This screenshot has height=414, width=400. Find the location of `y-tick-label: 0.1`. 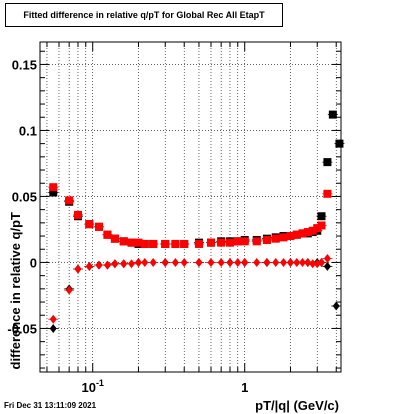

y-tick-label: 0.1 is located at coordinates (28, 130).